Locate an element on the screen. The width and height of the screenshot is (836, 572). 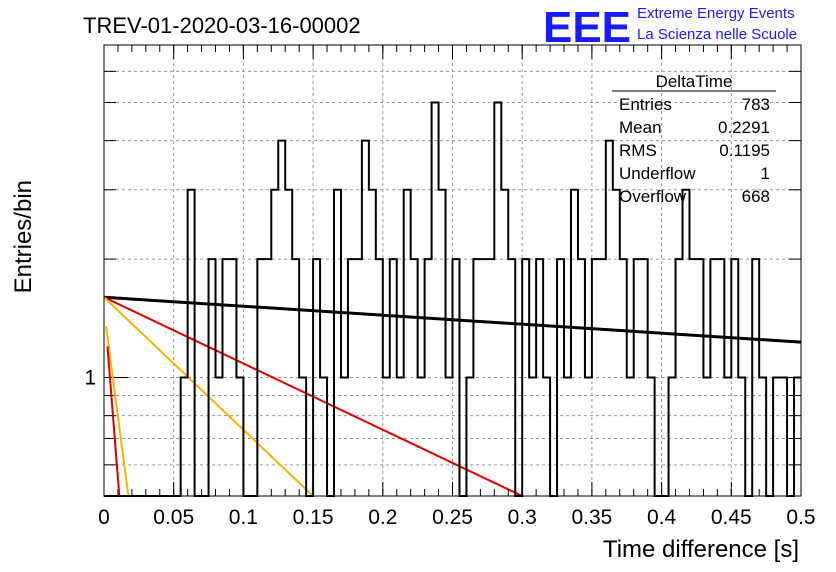
stats-label: Underflow is located at coordinates (657, 173).